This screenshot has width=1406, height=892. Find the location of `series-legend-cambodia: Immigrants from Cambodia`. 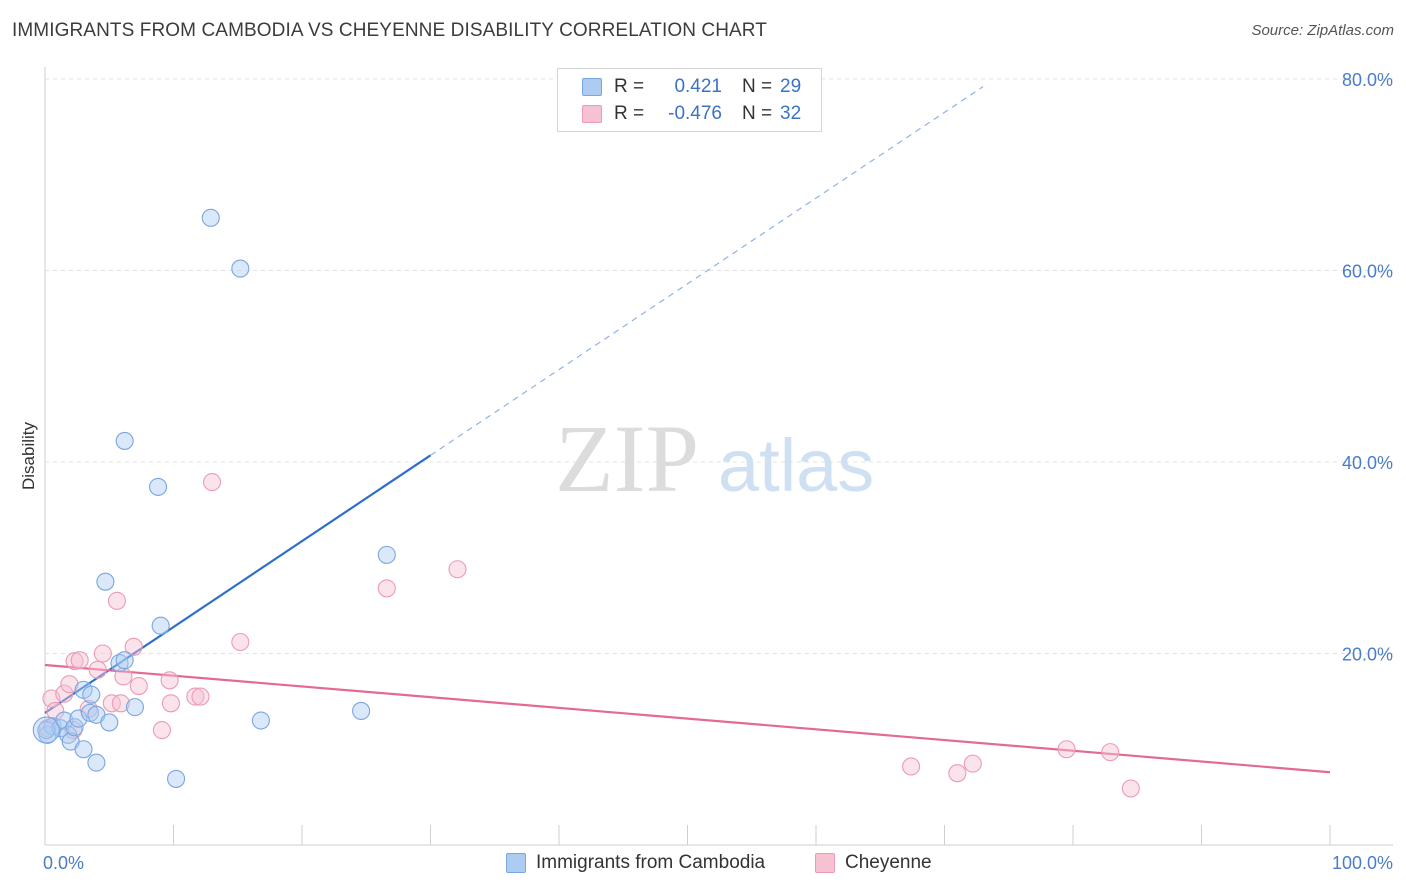

series-legend-cambodia: Immigrants from Cambodia is located at coordinates (635, 863).